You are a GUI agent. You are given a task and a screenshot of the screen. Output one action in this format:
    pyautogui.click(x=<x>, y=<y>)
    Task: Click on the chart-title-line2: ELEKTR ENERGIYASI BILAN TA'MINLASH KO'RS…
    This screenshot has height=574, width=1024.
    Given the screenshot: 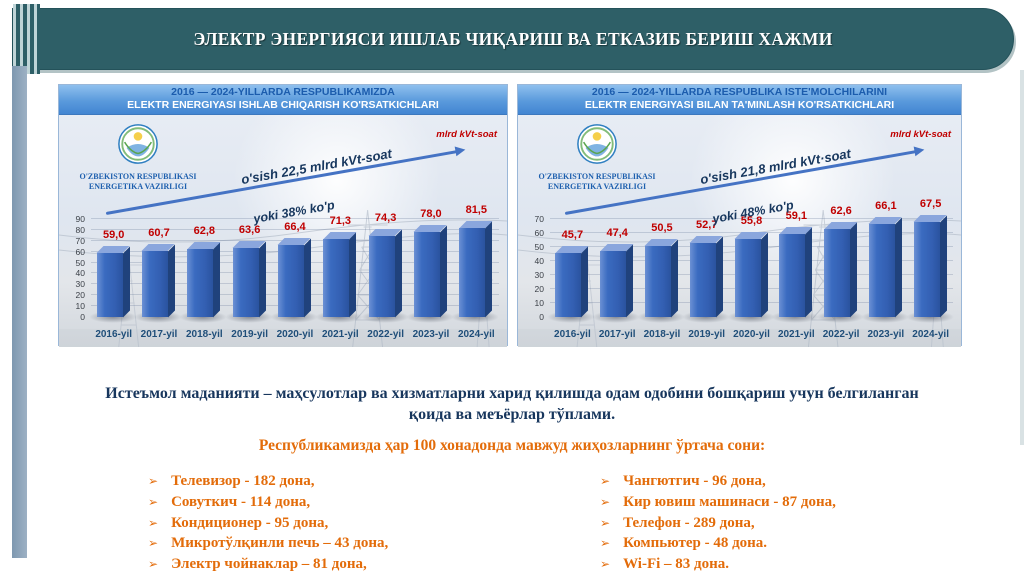 What is the action you would take?
    pyautogui.click(x=739, y=105)
    